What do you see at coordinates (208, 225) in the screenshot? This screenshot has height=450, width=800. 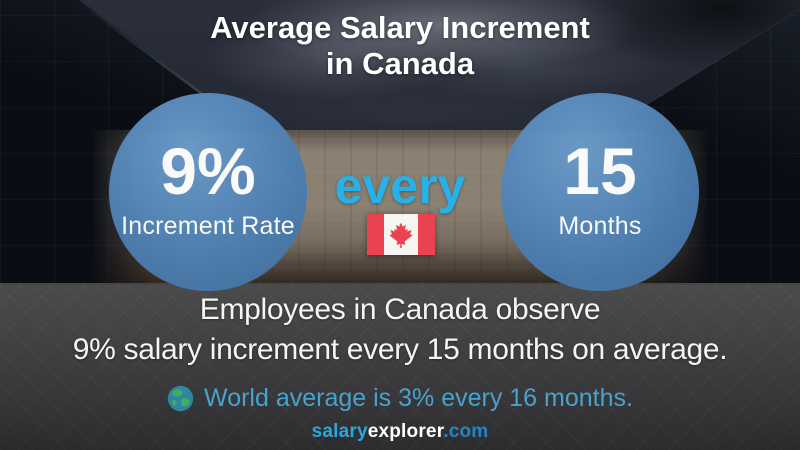 I see `increment-rate-label: Increment Rate` at bounding box center [208, 225].